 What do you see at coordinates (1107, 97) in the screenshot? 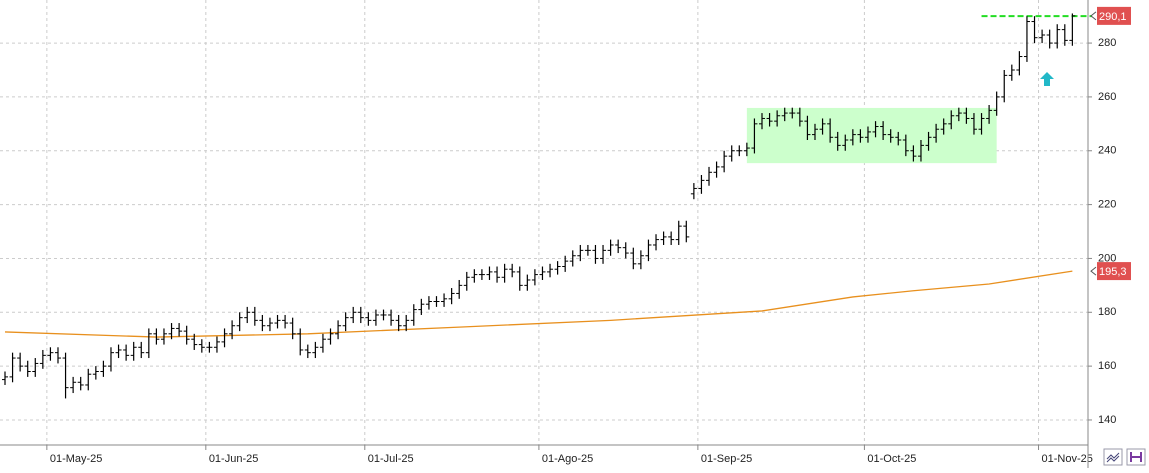
I see `y-tick-label: 260` at bounding box center [1107, 97].